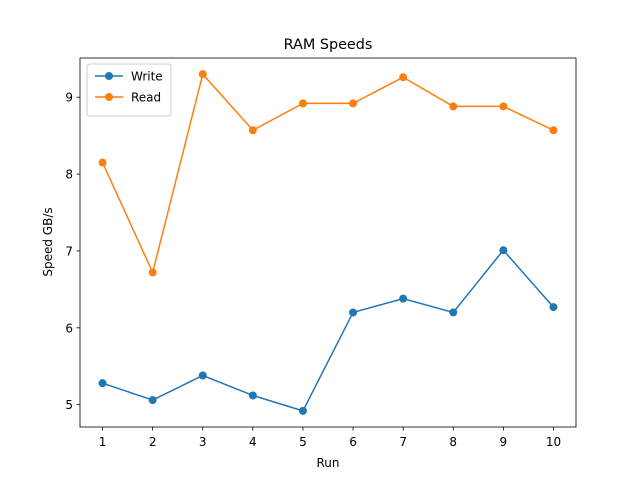 The height and width of the screenshot is (480, 640). Describe the element at coordinates (69, 328) in the screenshot. I see `y-tick-label: 6` at that location.